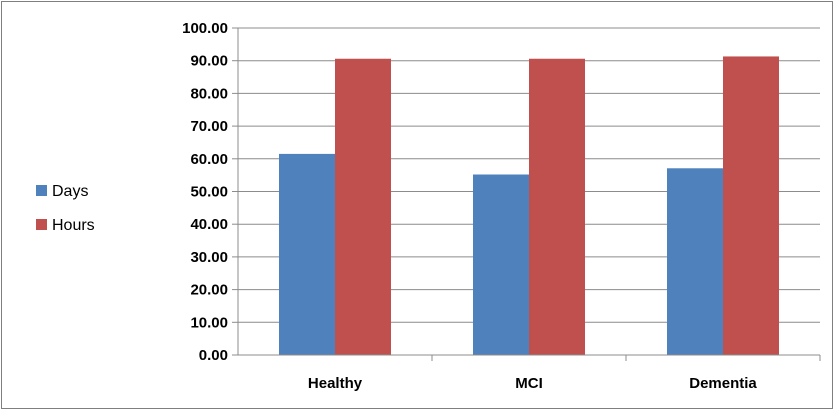  Describe the element at coordinates (335, 383) in the screenshot. I see `x-category-label: Healthy` at that location.